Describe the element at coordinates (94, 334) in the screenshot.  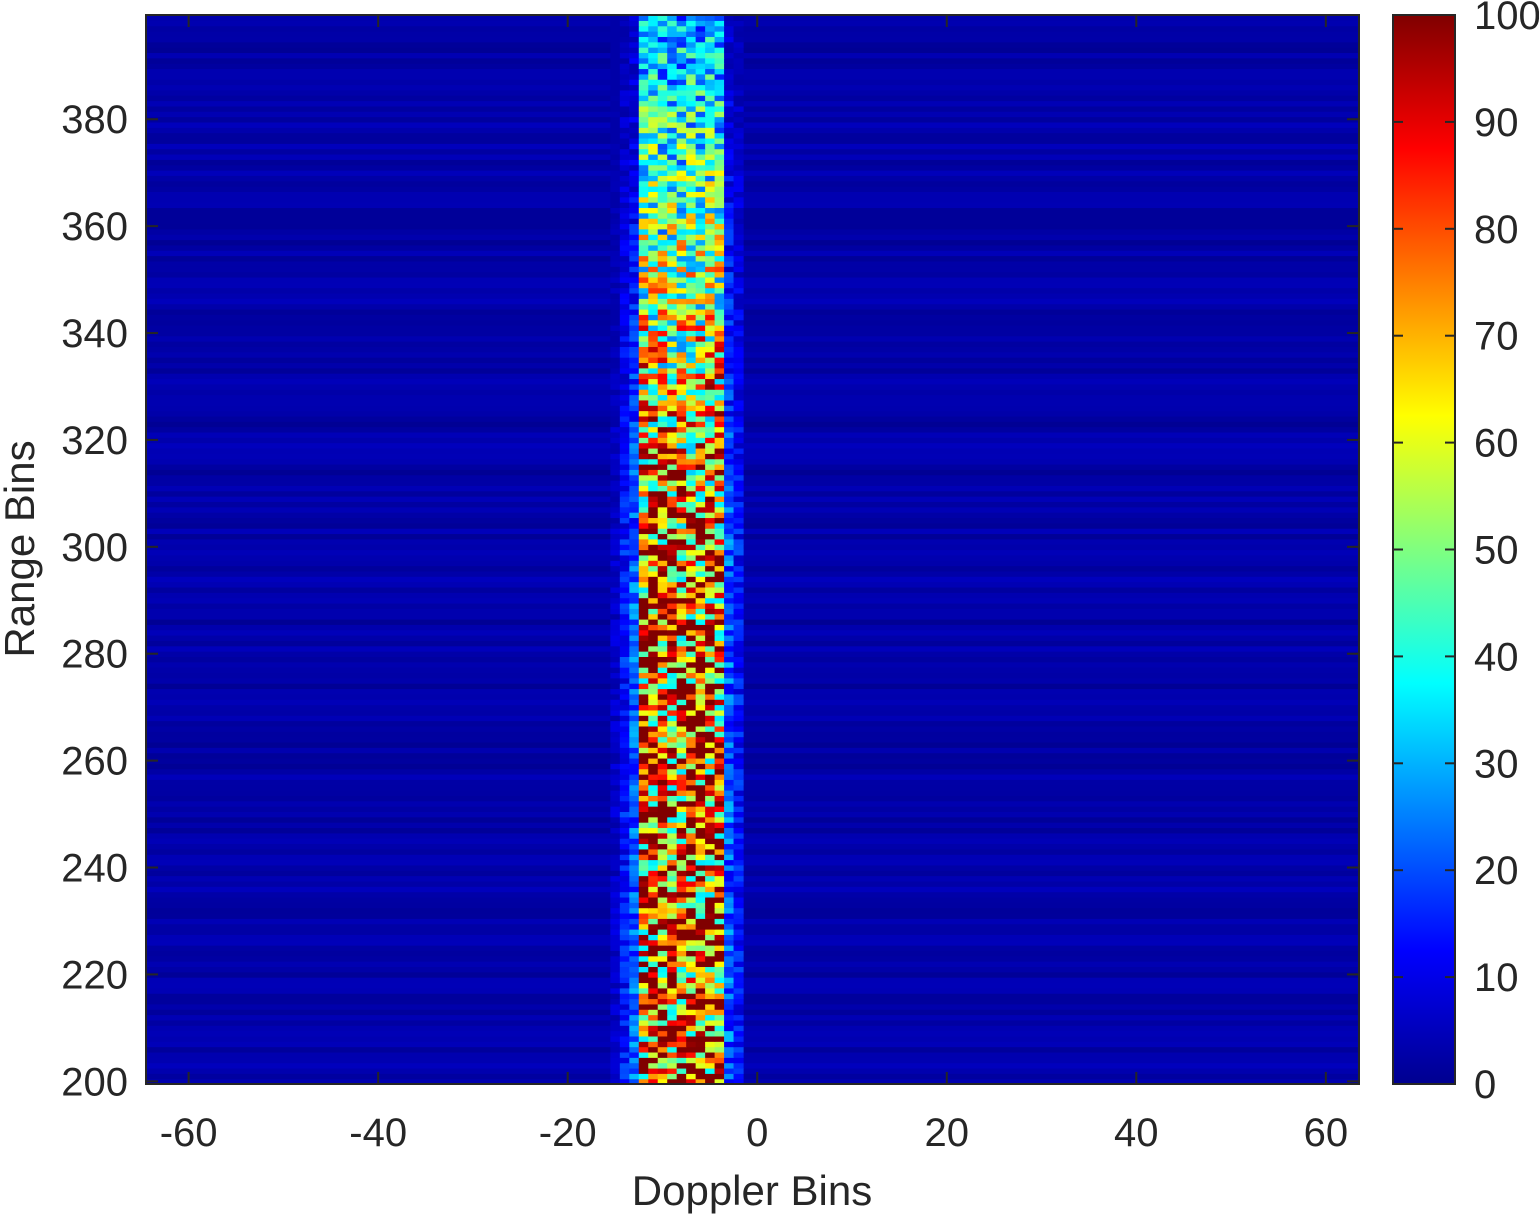
I see `y-tick-label: 340` at that location.